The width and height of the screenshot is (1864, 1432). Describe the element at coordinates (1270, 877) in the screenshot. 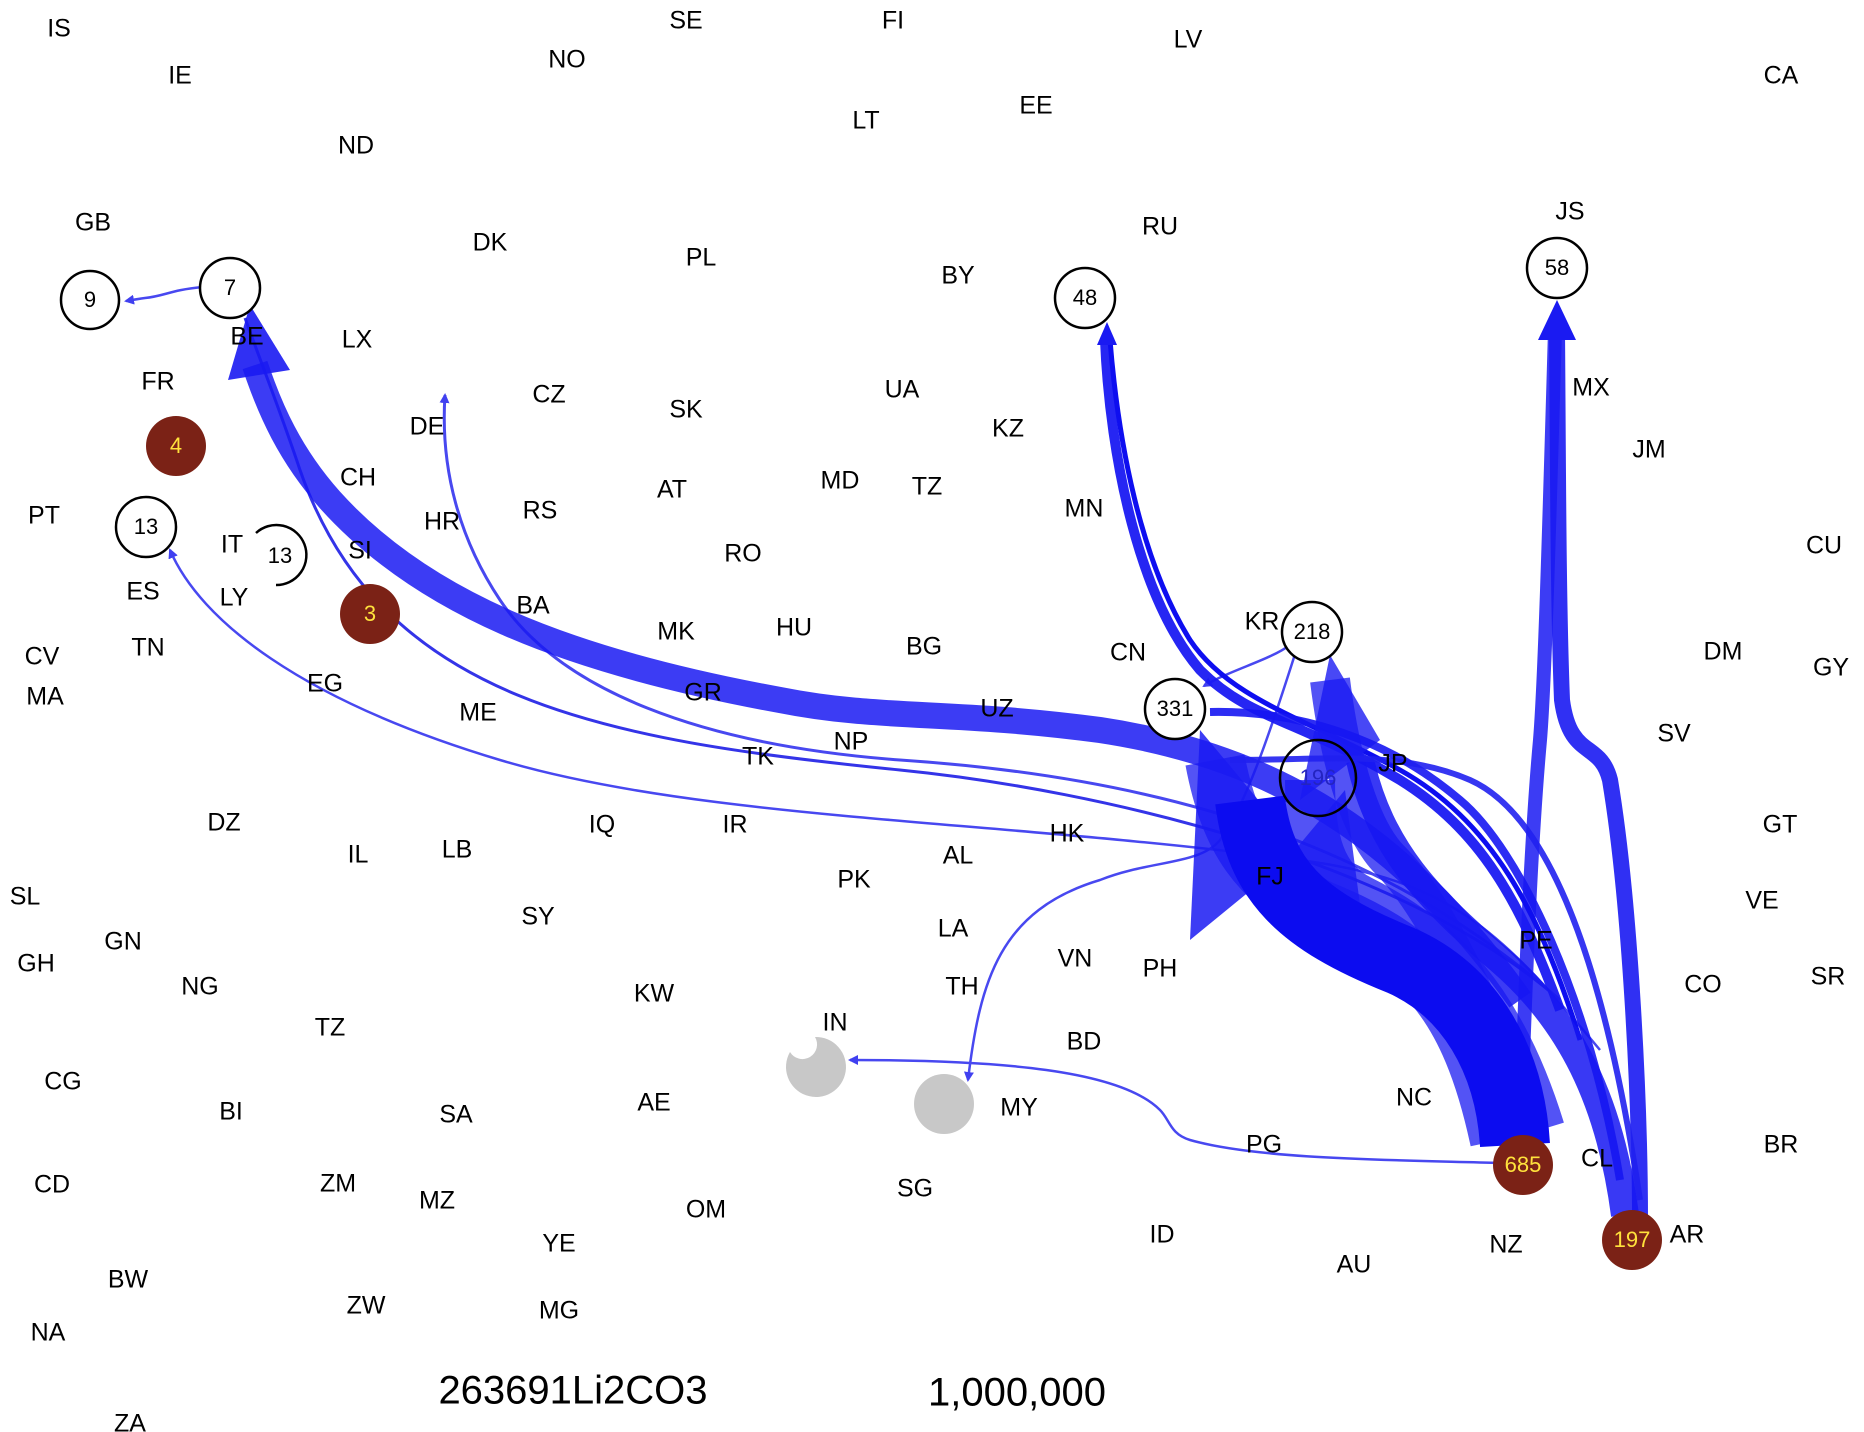

I see `country-label-fj: FJ` at that location.